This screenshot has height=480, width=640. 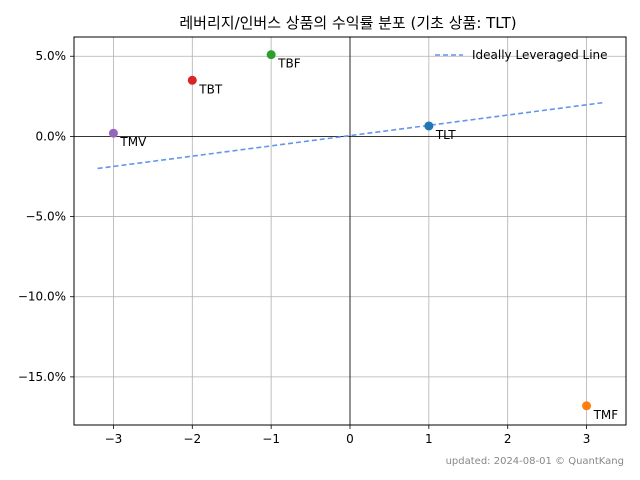 I want to click on x-tick-label: 3, so click(x=587, y=439).